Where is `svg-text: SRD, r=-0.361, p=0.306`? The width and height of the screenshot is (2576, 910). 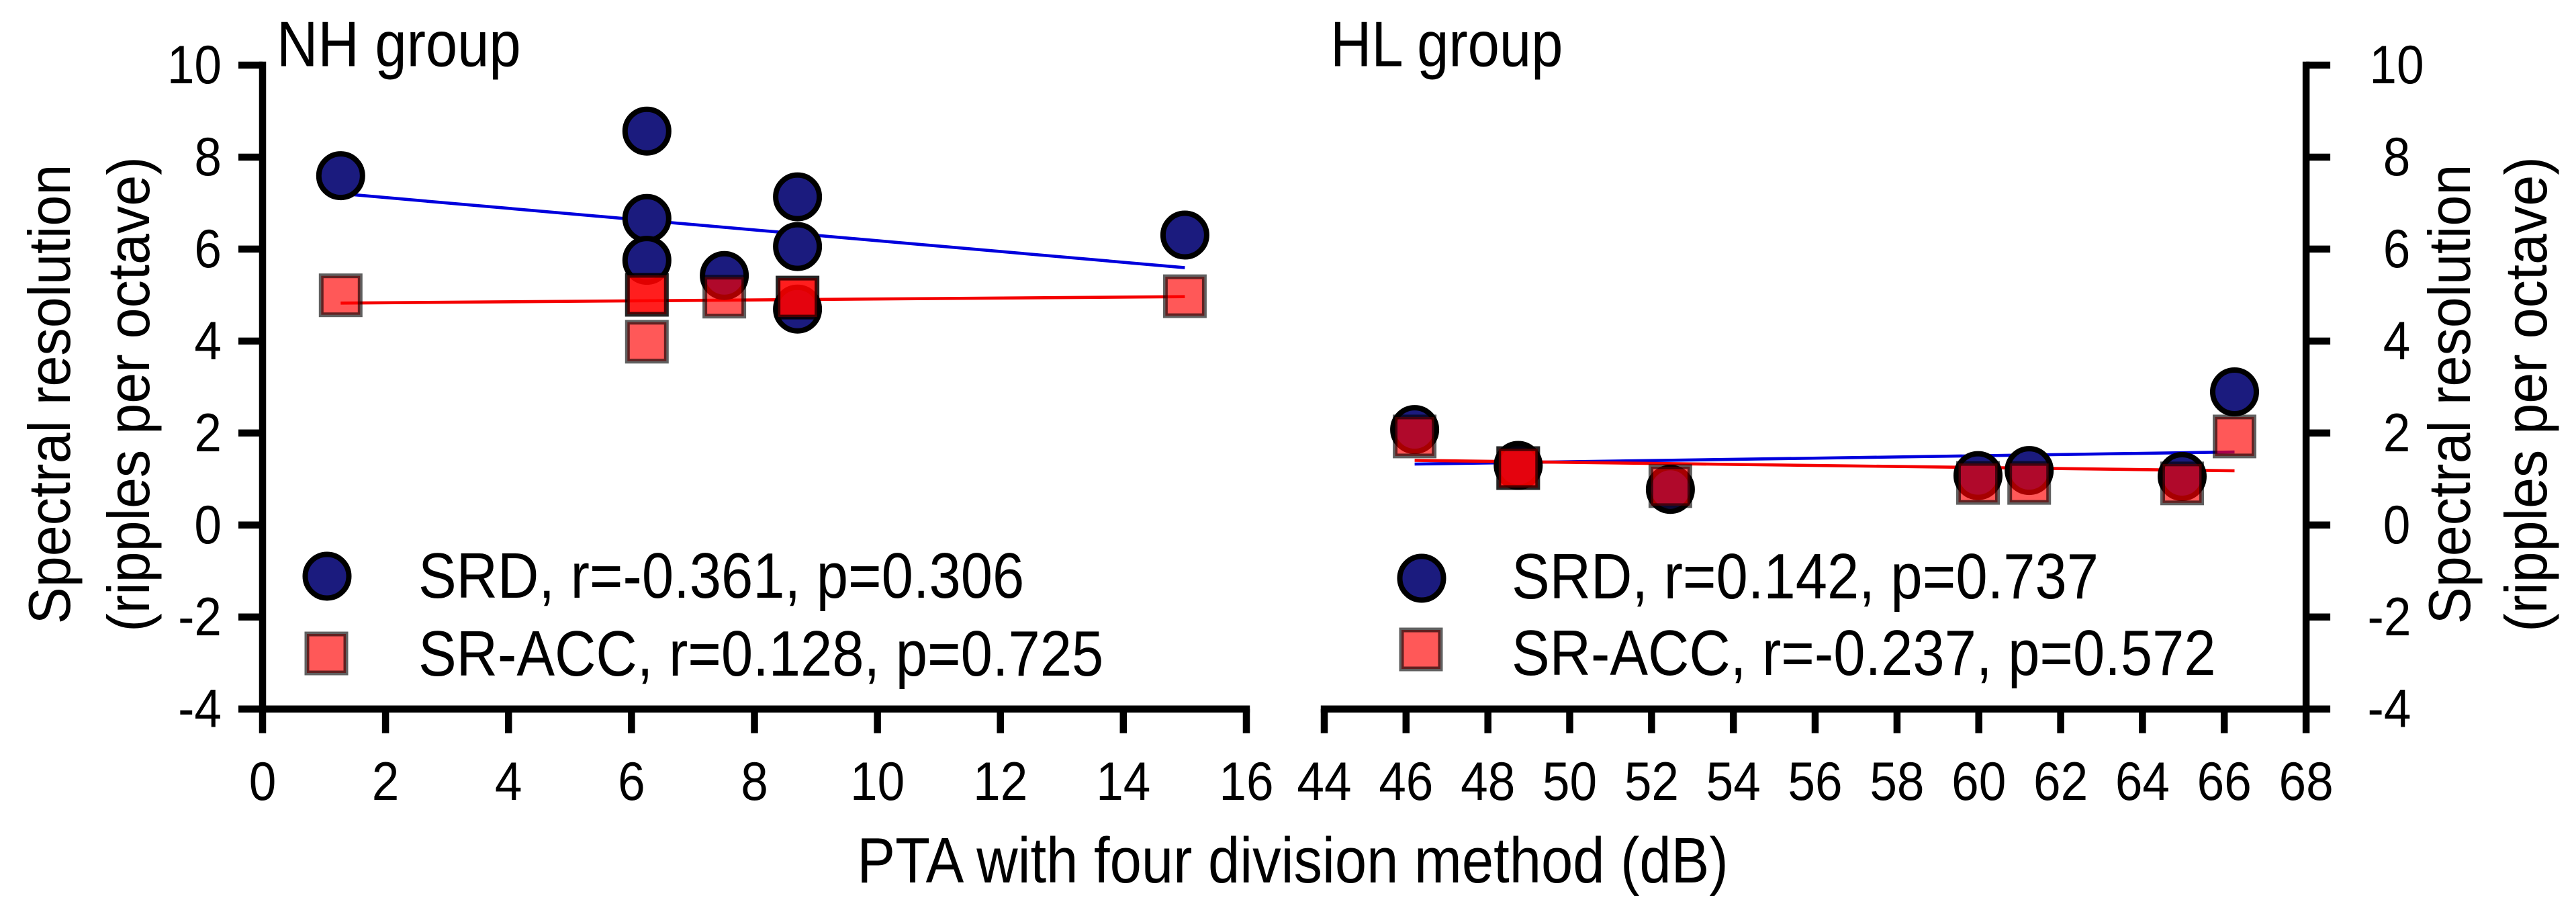
svg-text: SRD, r=-0.361, p=0.306 is located at coordinates (721, 576).